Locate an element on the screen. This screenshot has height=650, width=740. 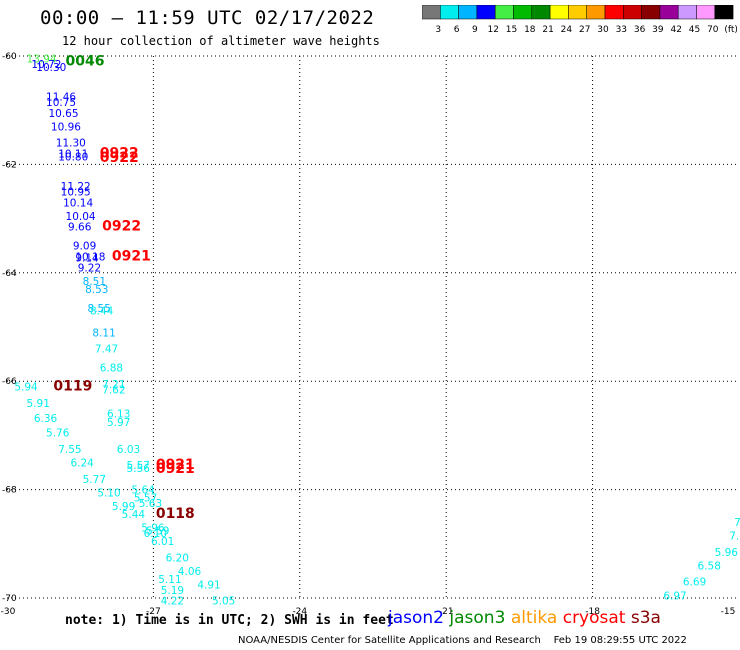
wave-height-label: 8.44 is located at coordinates (102, 312).